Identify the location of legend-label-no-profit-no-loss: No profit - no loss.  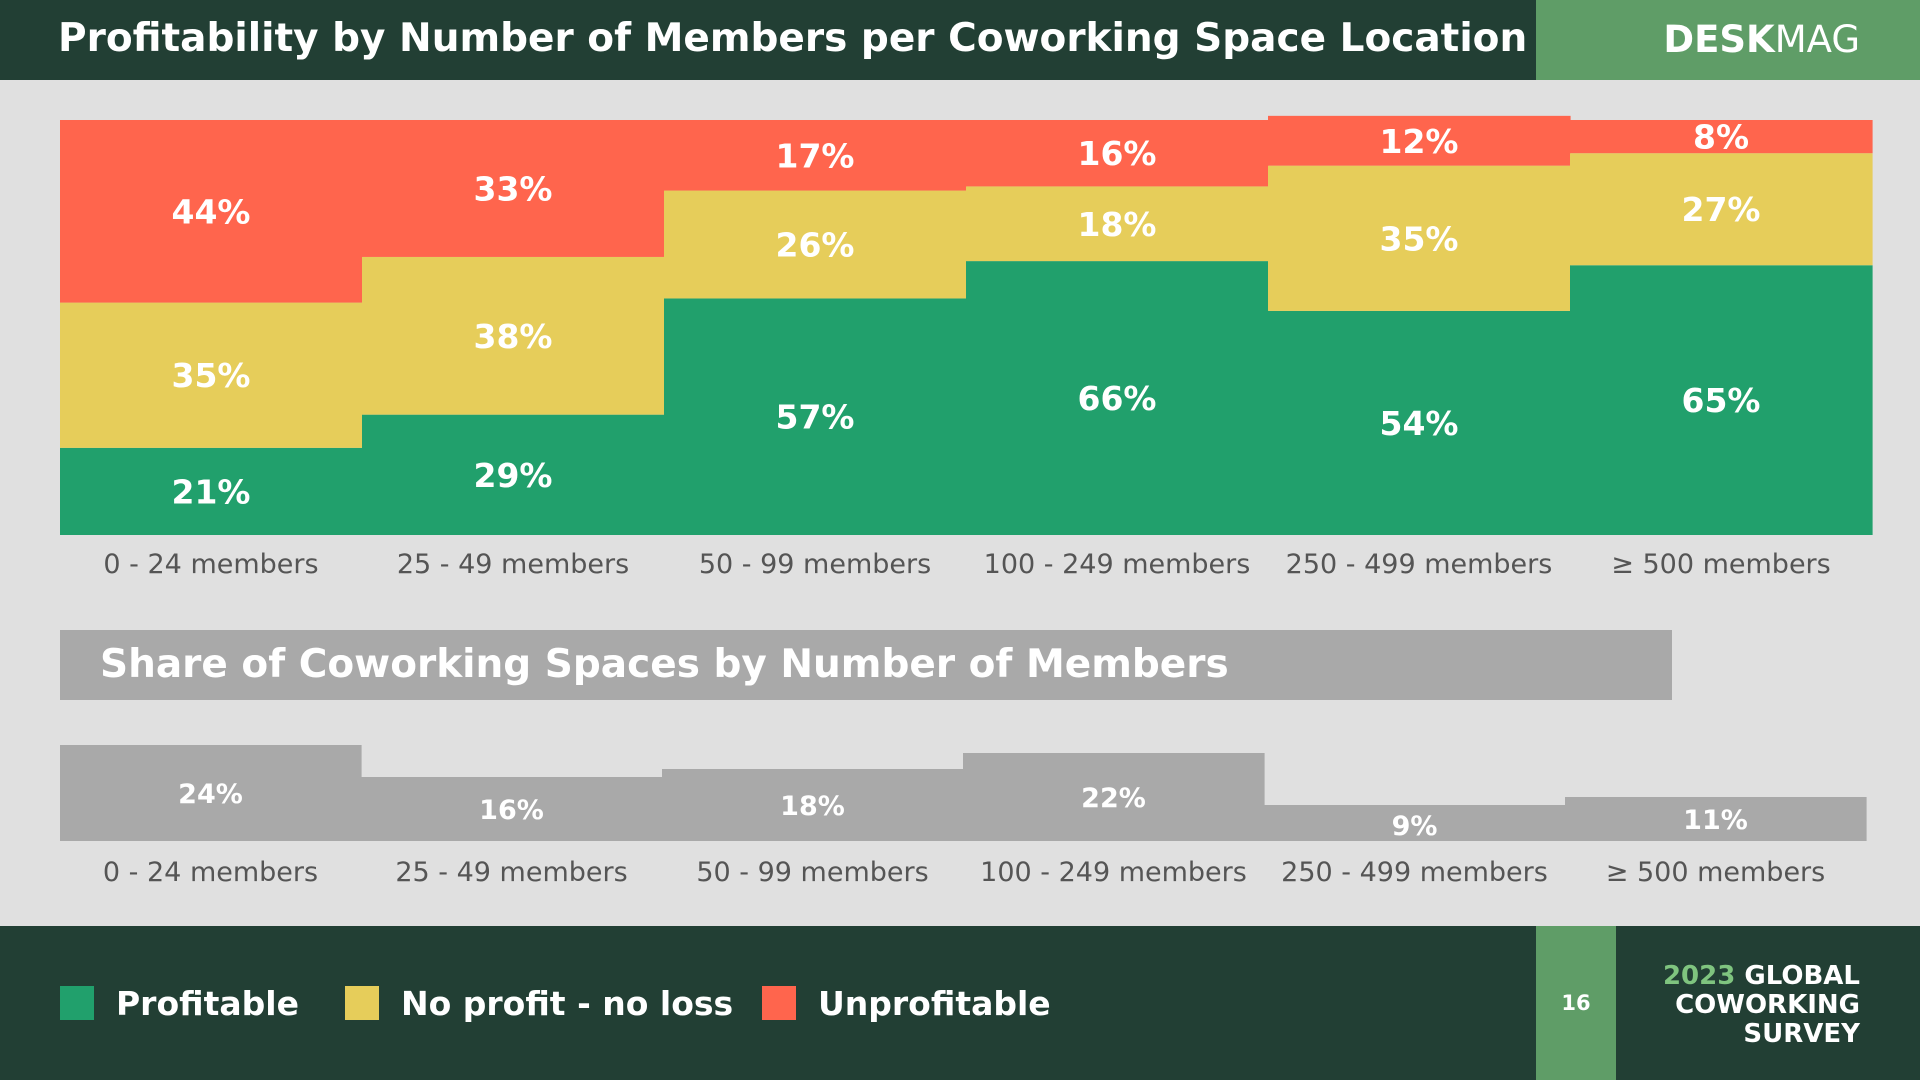
(567, 1003).